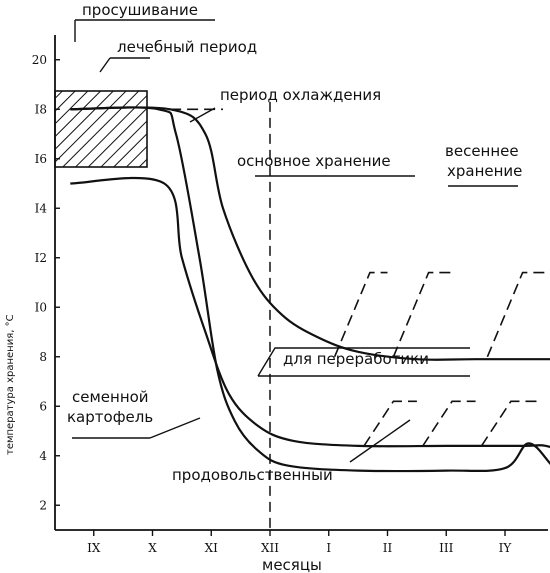 Image resolution: width=550 pixels, height=573 pixels. Describe the element at coordinates (212, 548) in the screenshot. I see `x-tick-label: XI` at that location.